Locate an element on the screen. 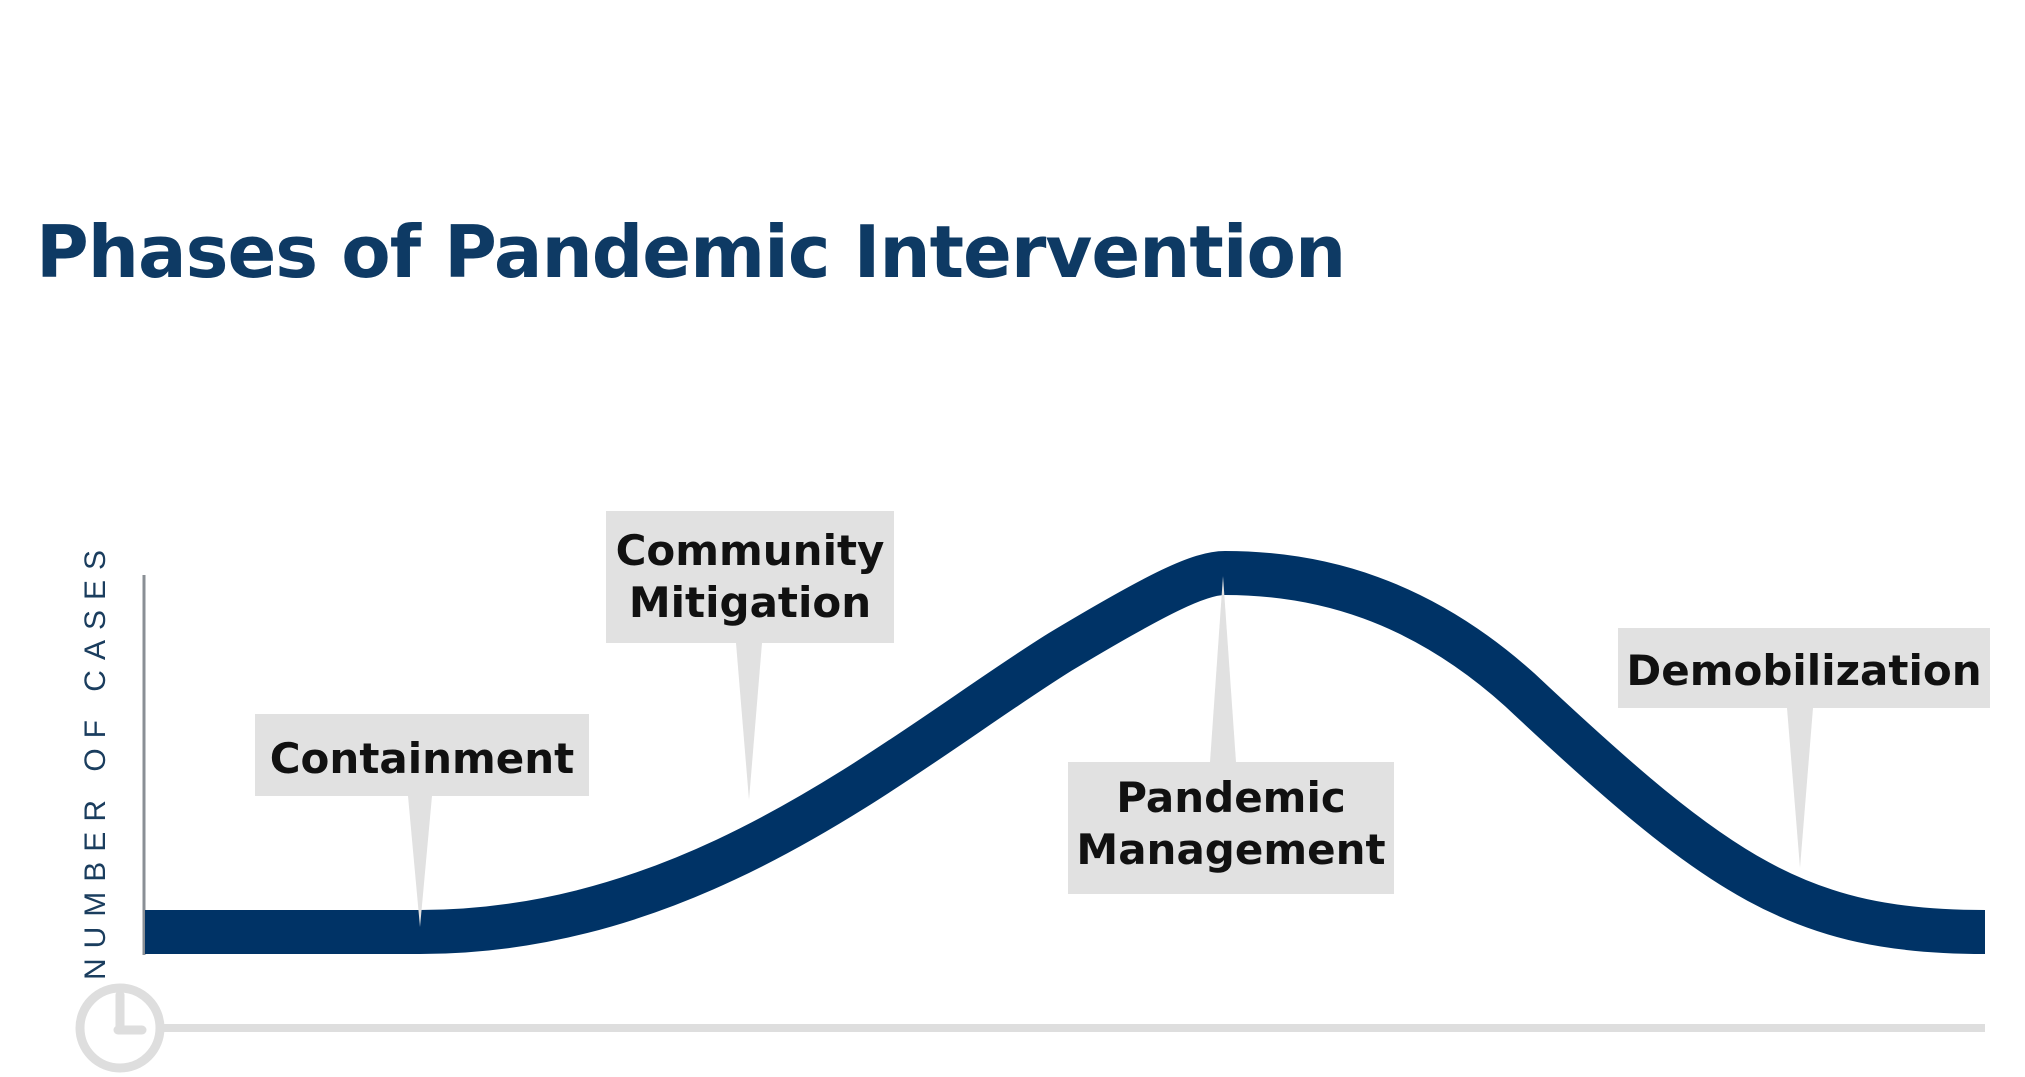  clock-icon is located at coordinates (120, 1028).